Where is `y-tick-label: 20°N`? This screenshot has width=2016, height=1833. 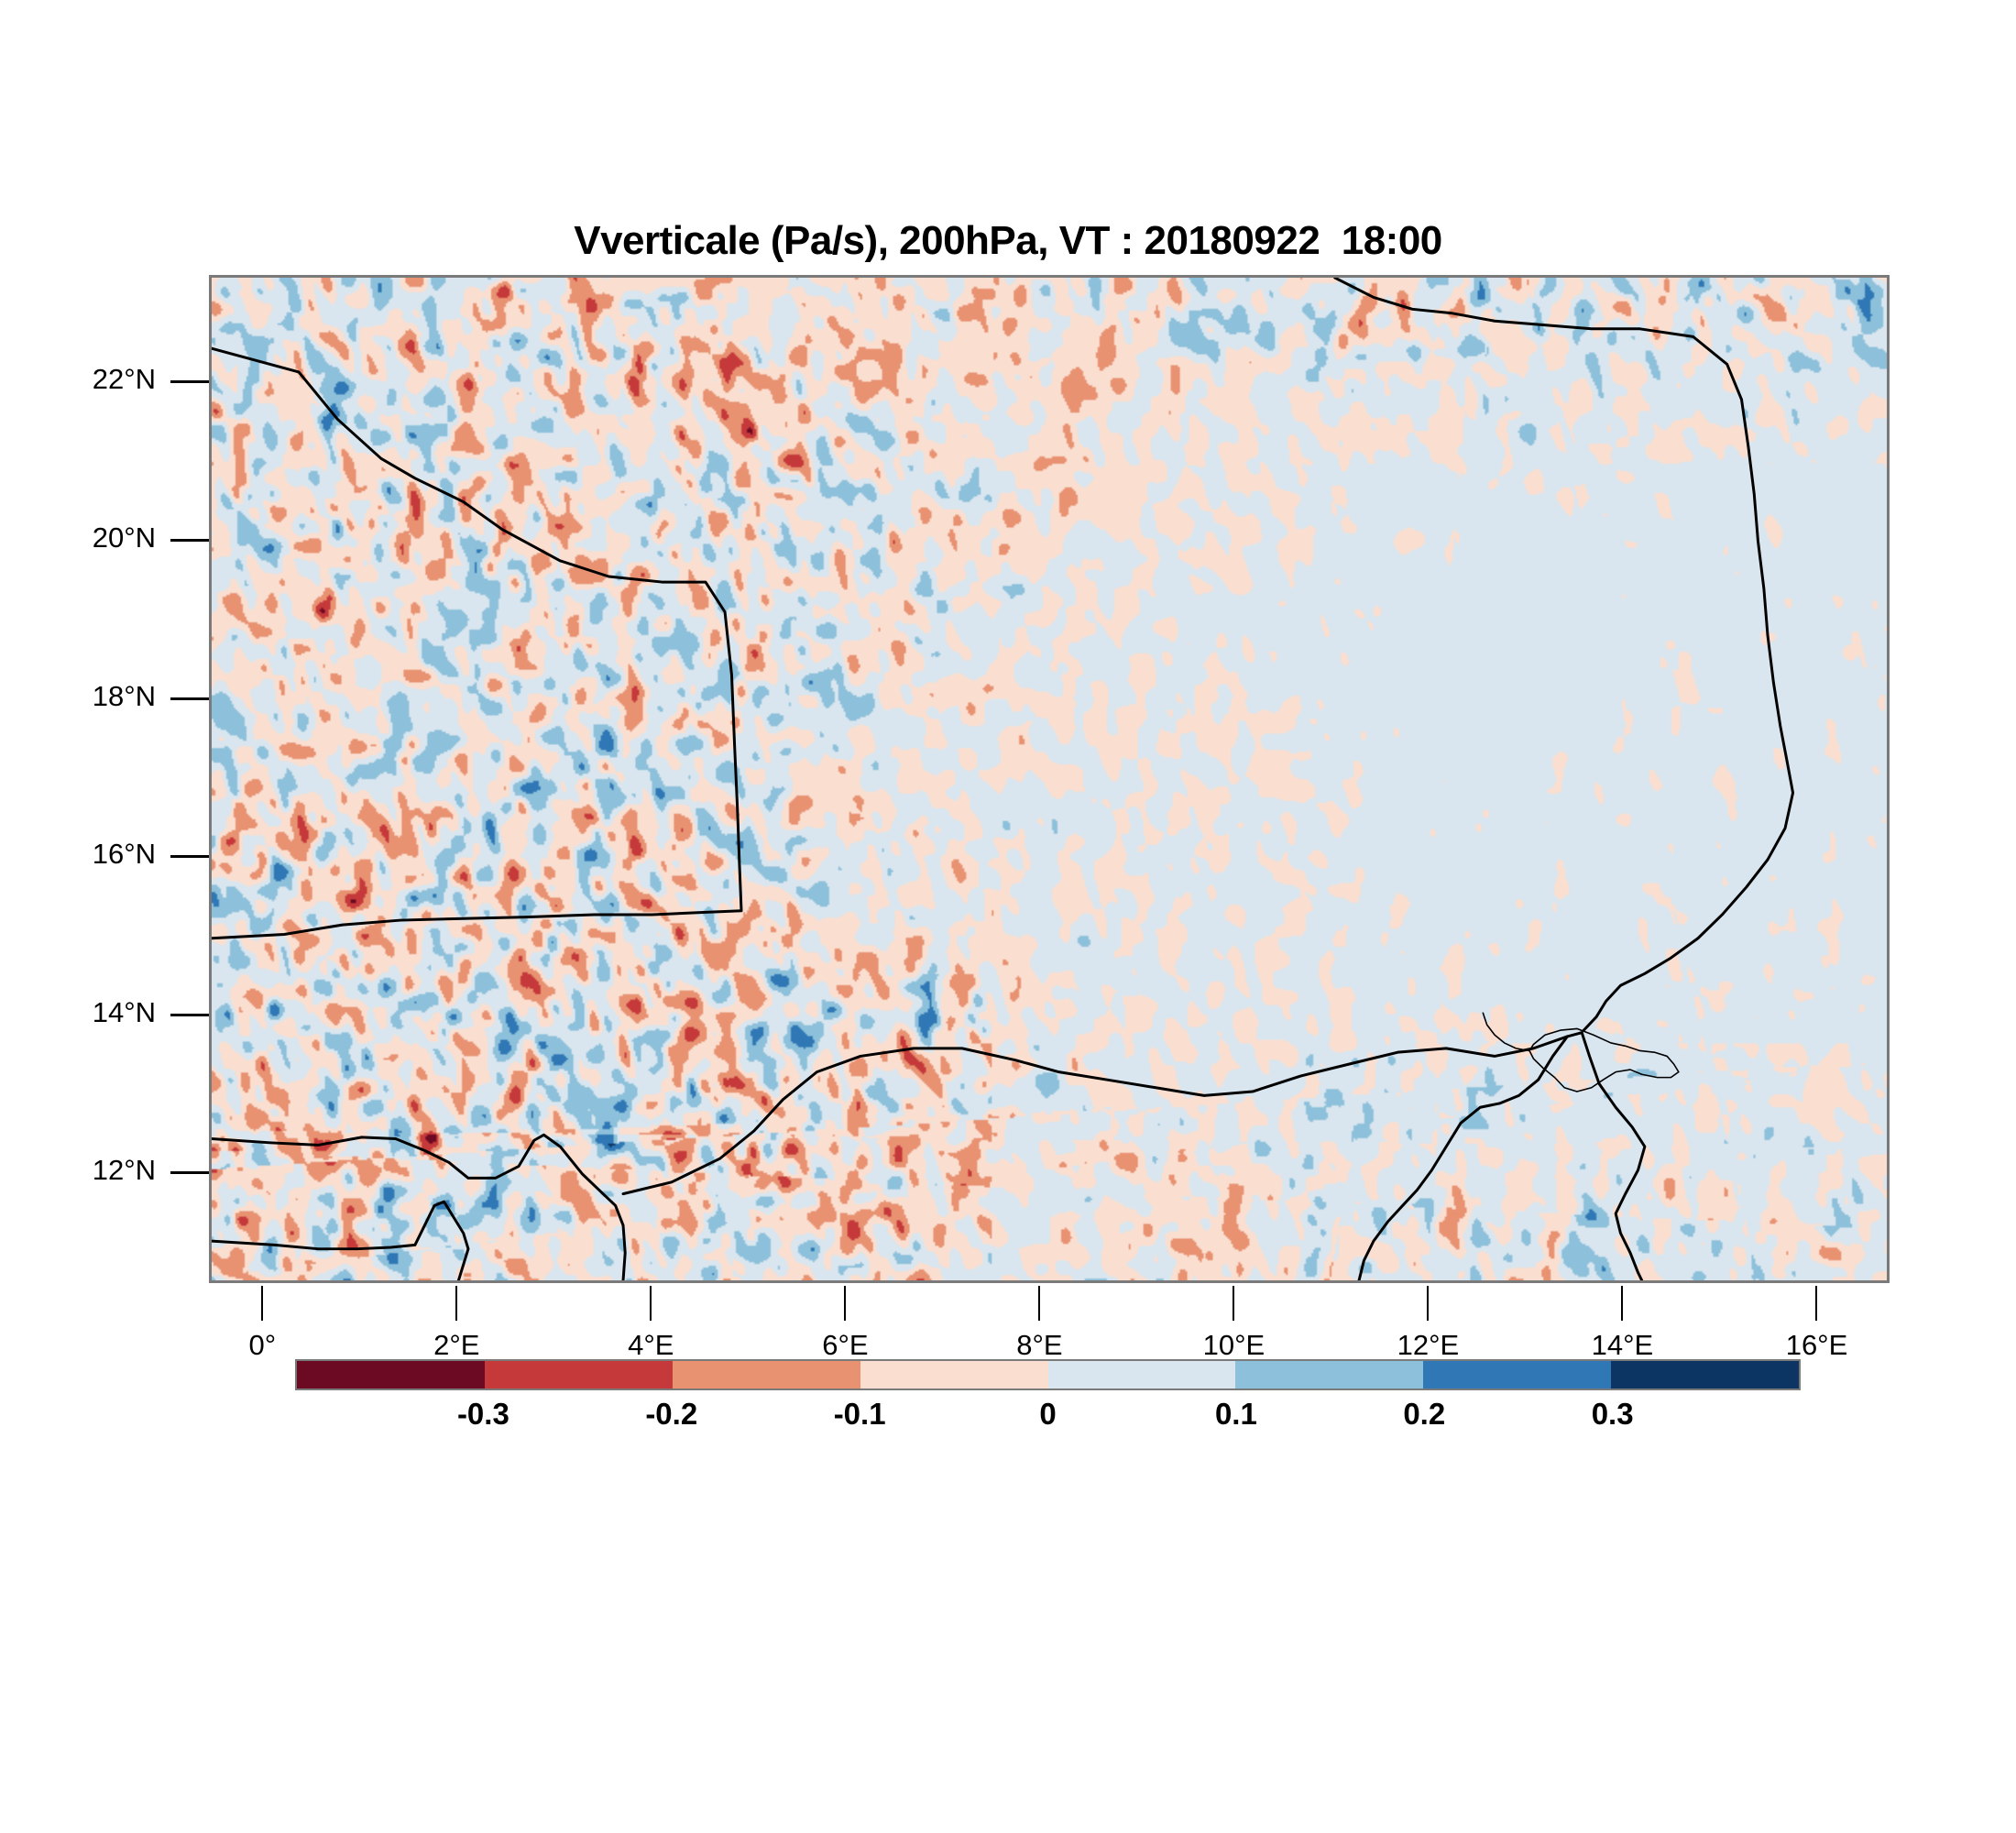
y-tick-label: 20°N is located at coordinates (124, 537).